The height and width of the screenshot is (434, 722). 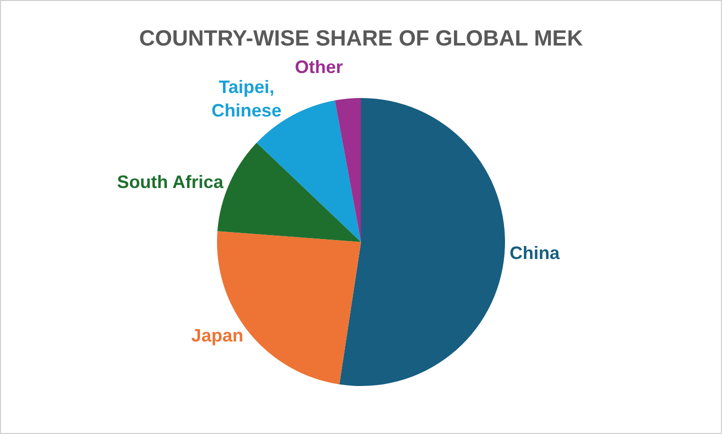 I want to click on pie-slice, so click(x=347, y=170).